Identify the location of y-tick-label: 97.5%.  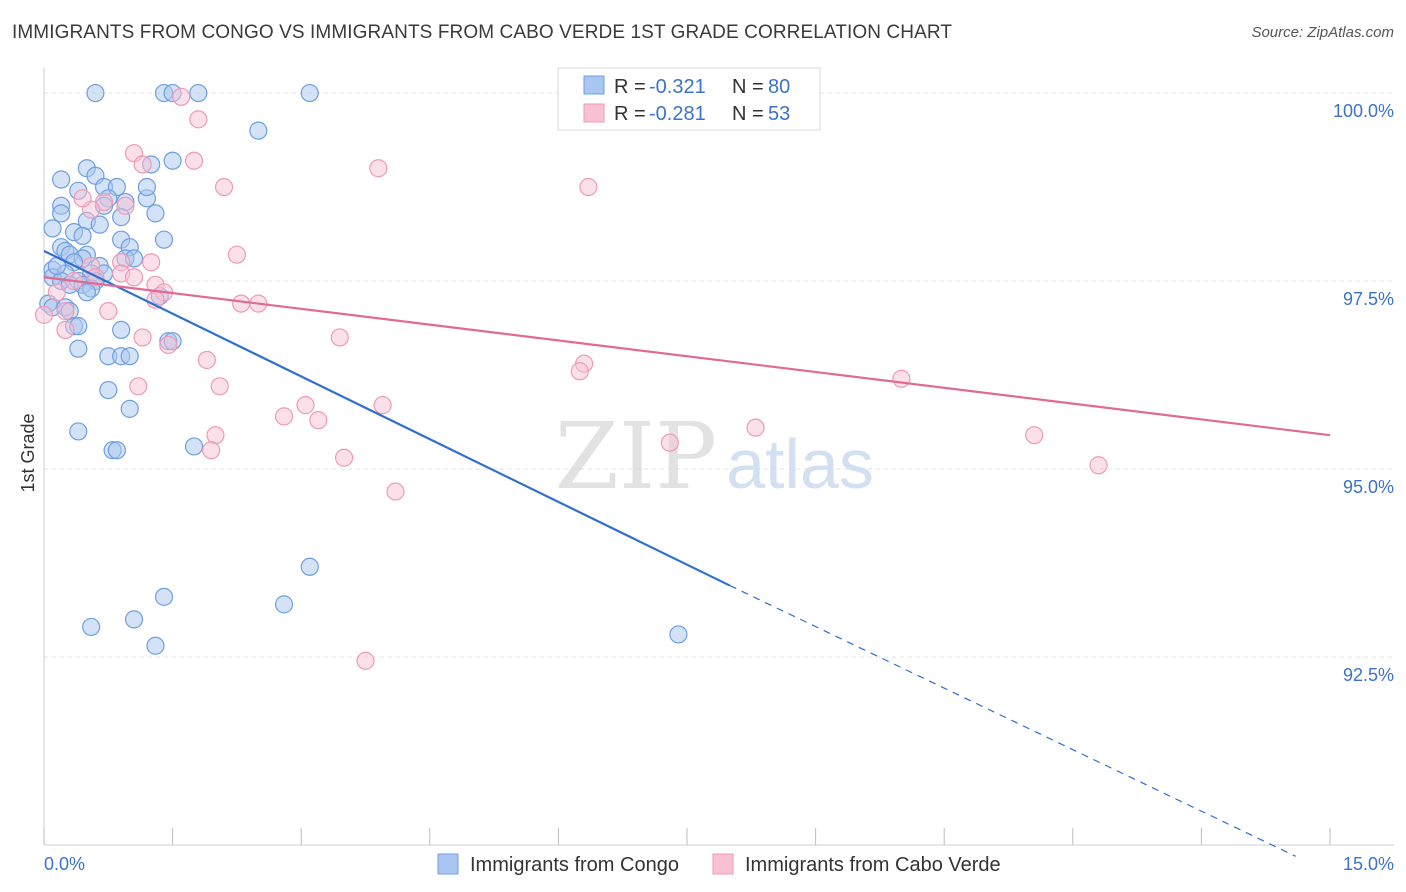
(1368, 299).